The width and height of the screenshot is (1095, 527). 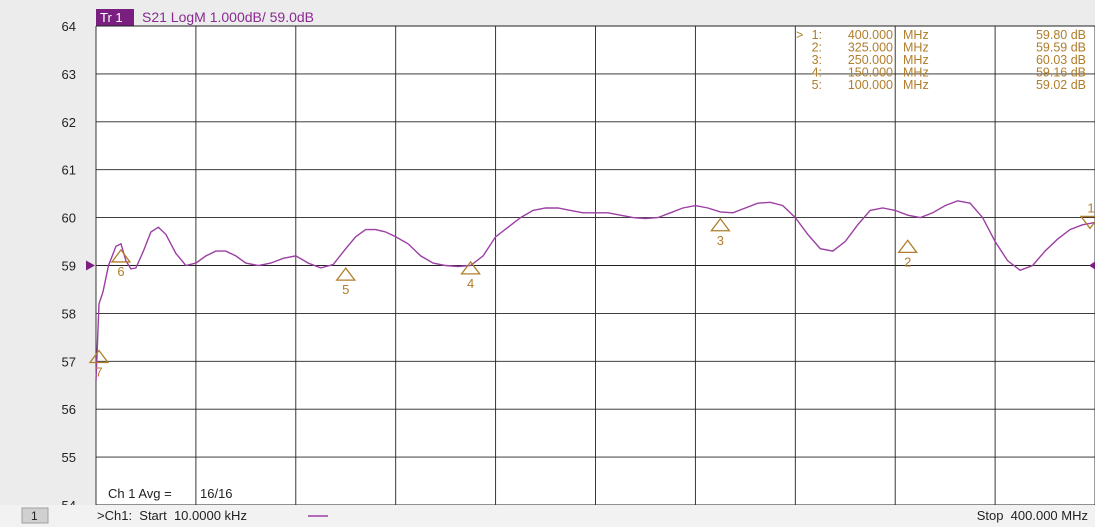 I want to click on marker-table-frequency: 100.000, so click(x=870, y=85).